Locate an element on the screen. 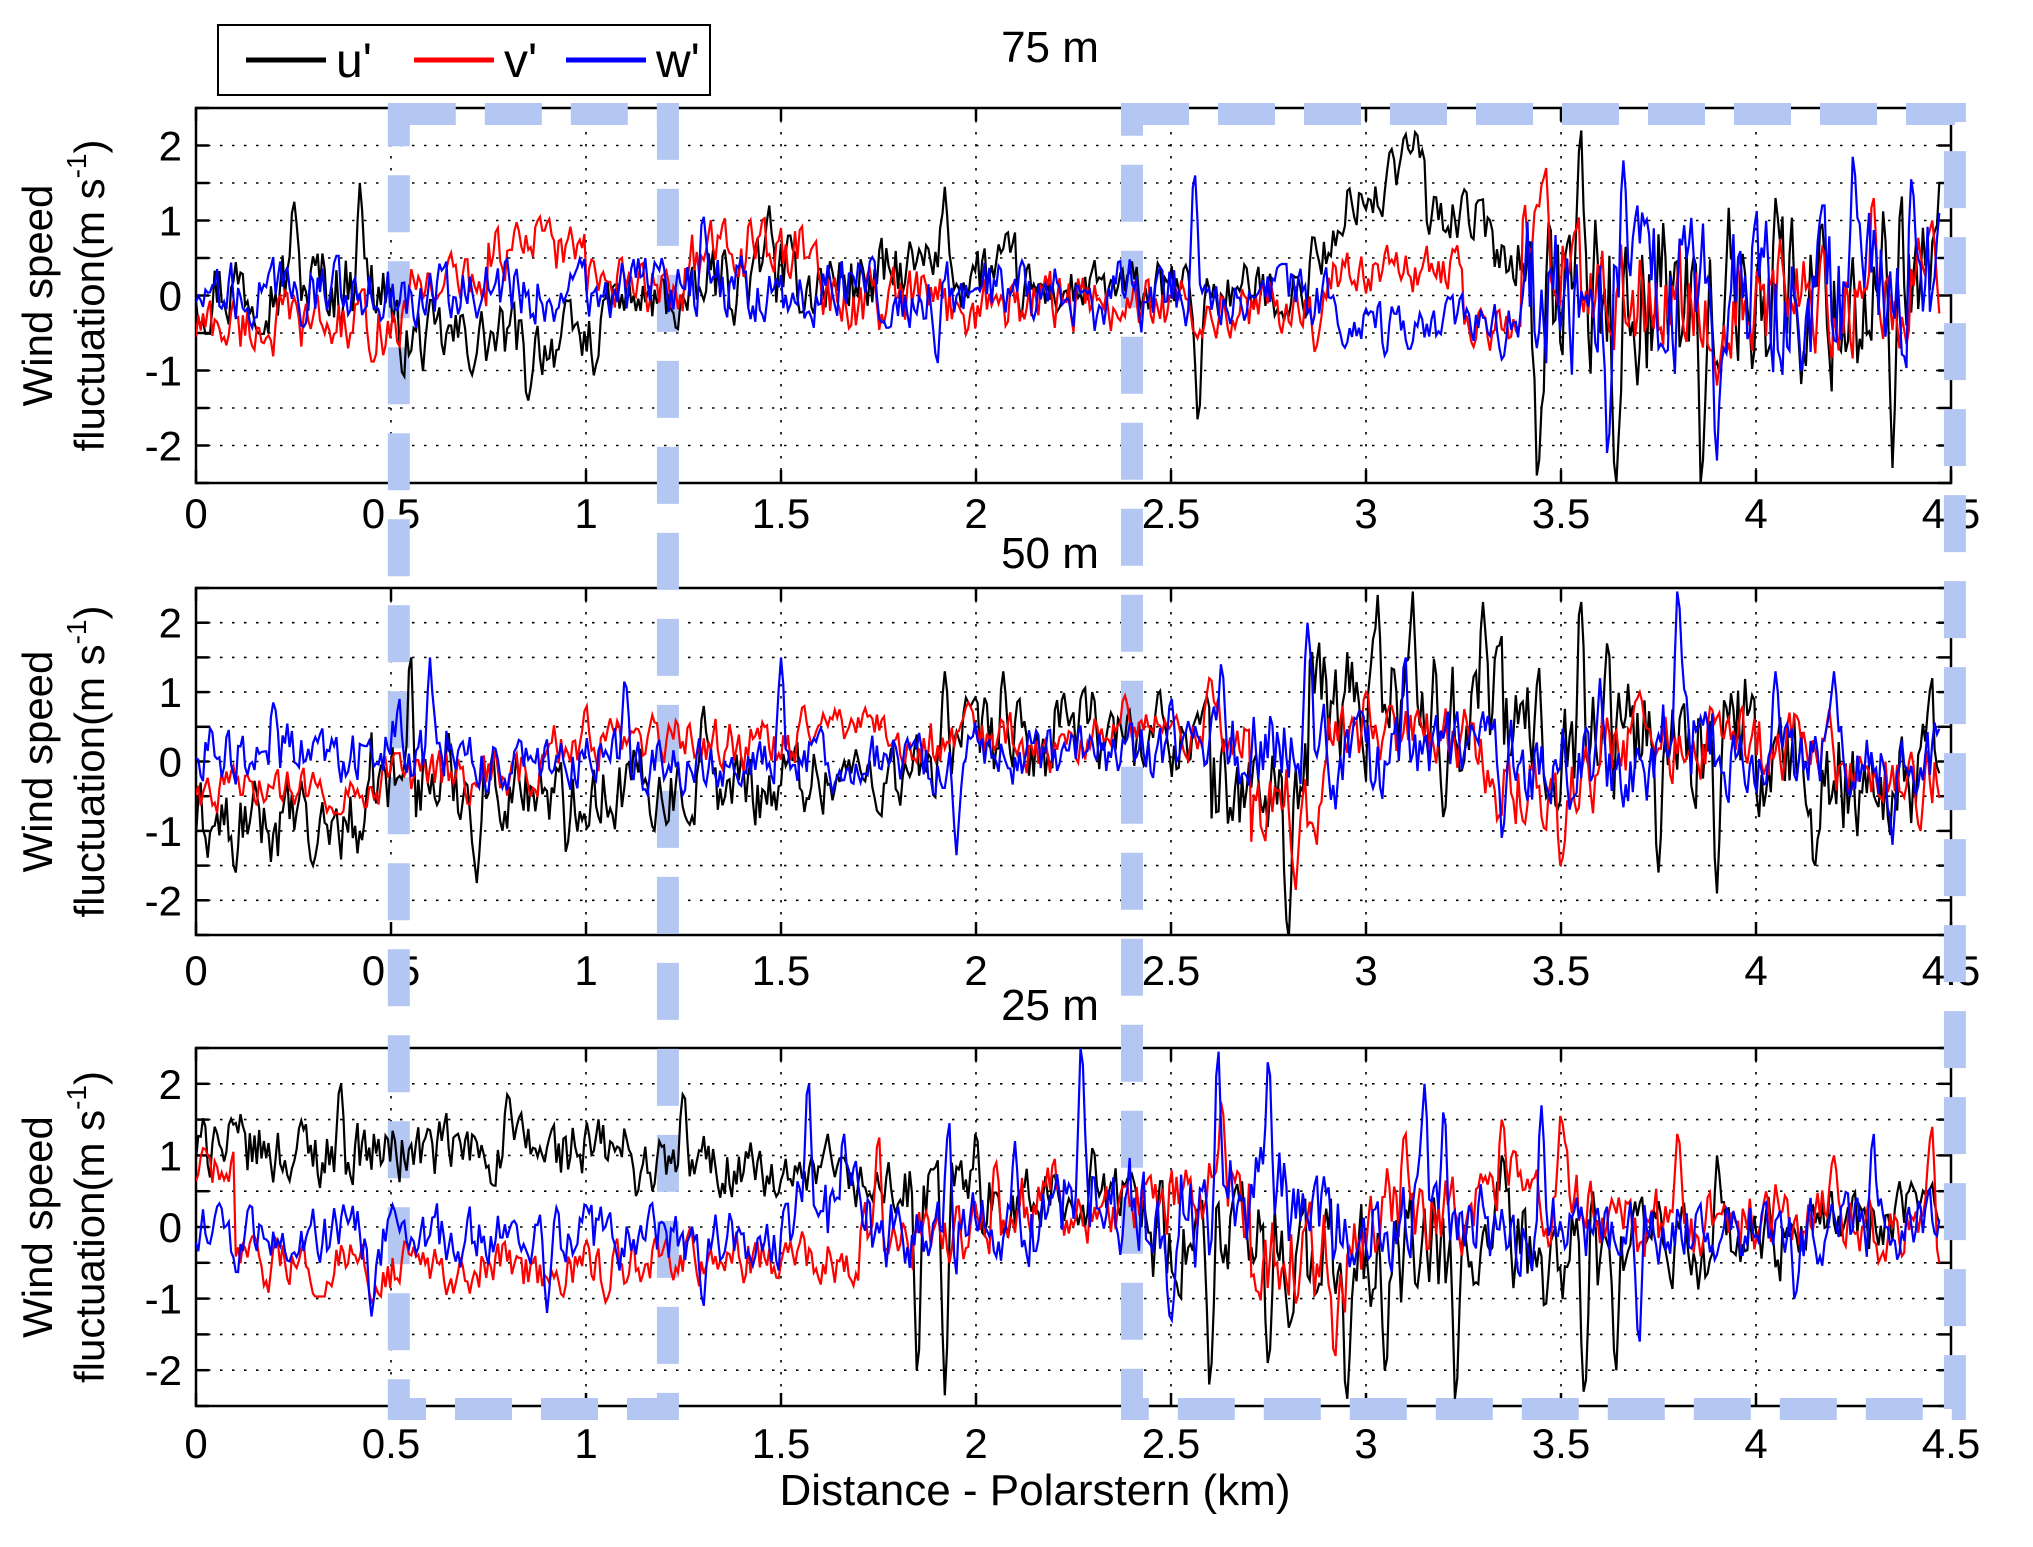  legend-label-u: u' is located at coordinates (354, 61).